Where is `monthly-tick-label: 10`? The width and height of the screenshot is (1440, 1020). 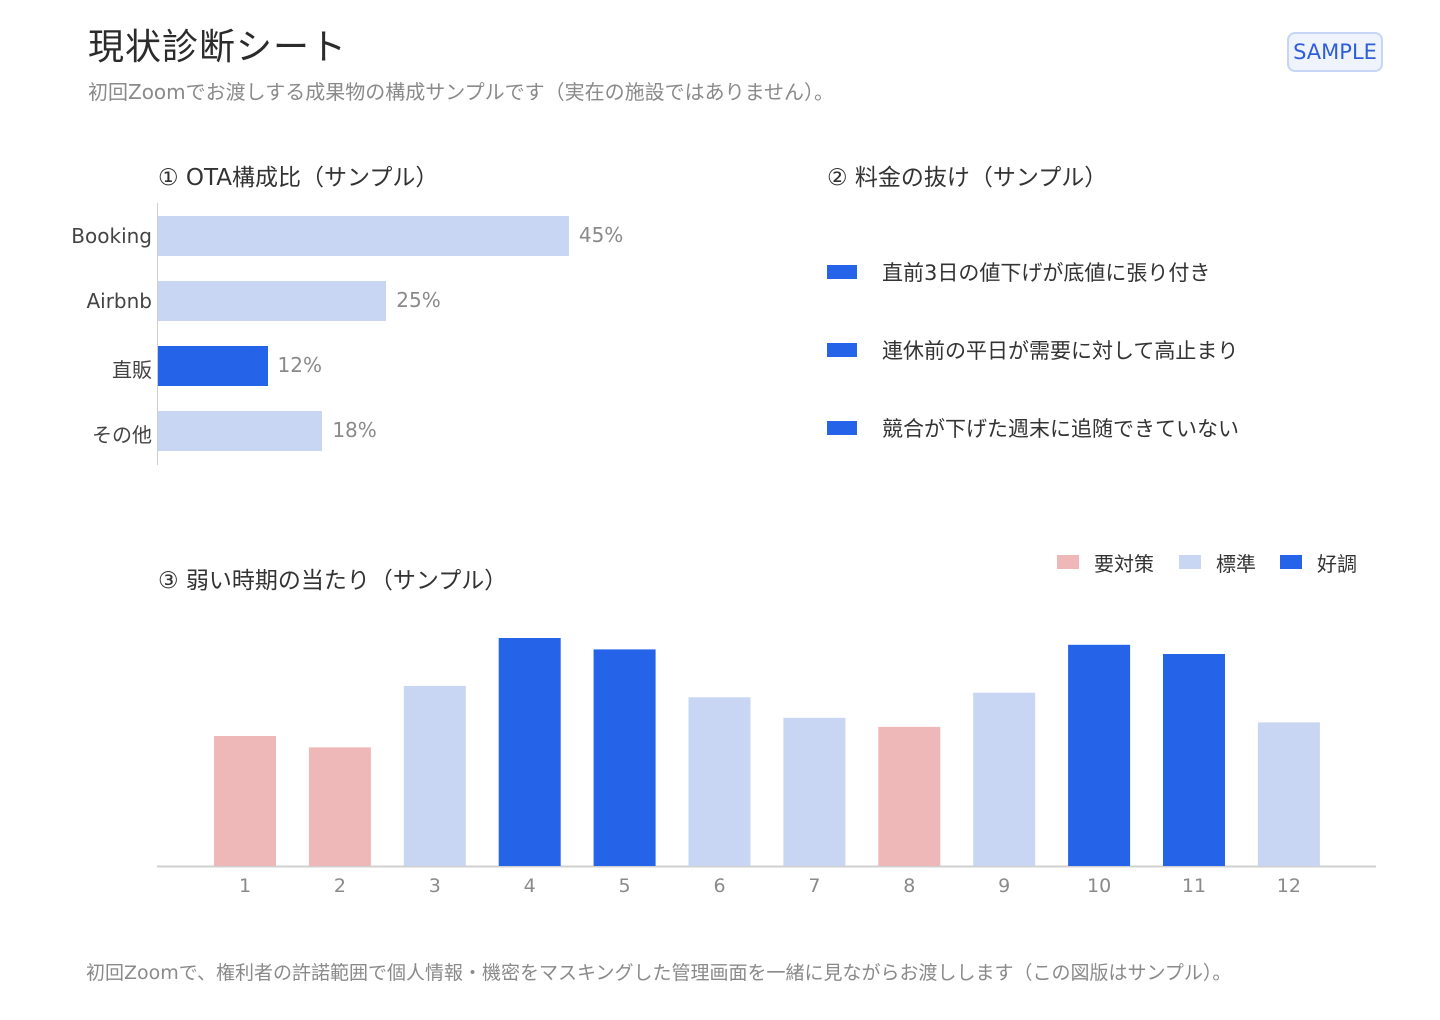 monthly-tick-label: 10 is located at coordinates (1099, 886).